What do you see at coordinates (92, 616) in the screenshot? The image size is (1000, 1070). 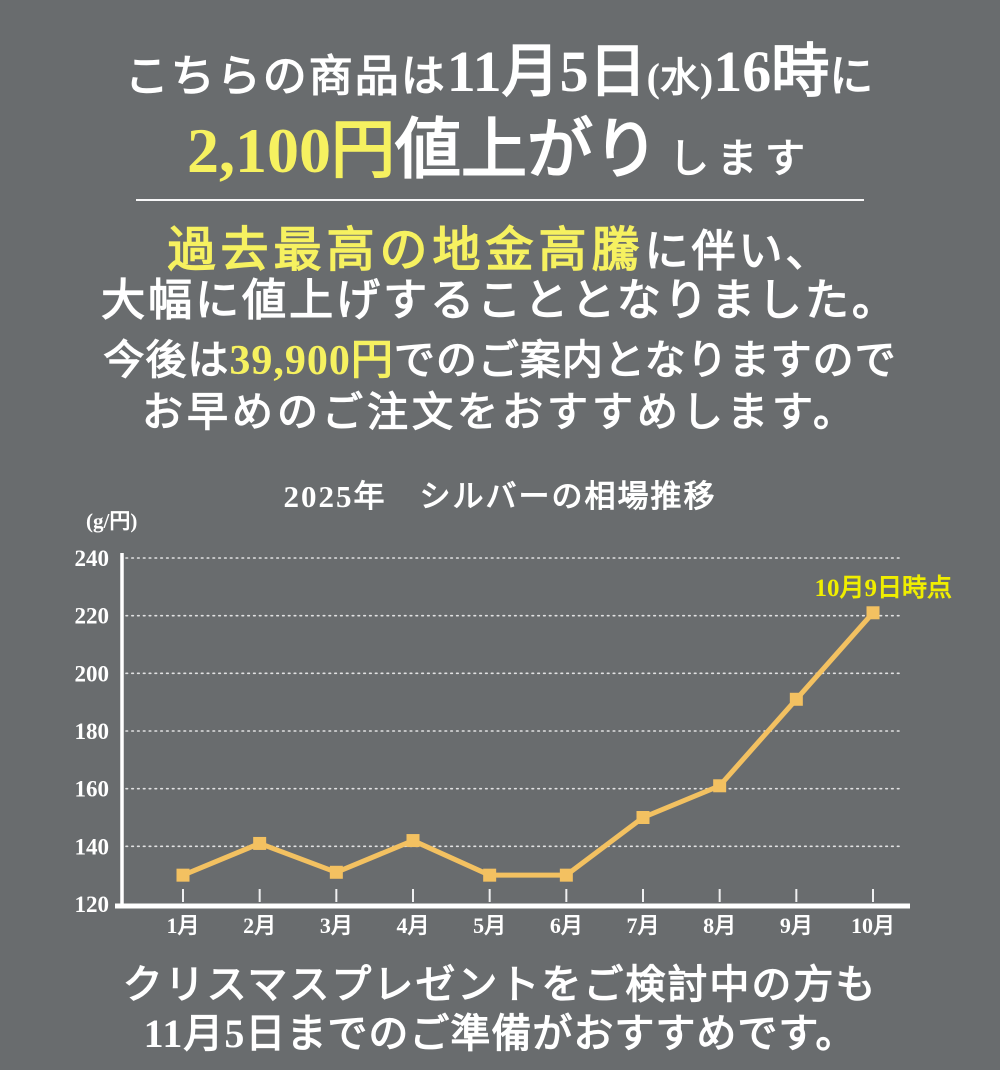 I see `y-axis-tick-label: 220` at bounding box center [92, 616].